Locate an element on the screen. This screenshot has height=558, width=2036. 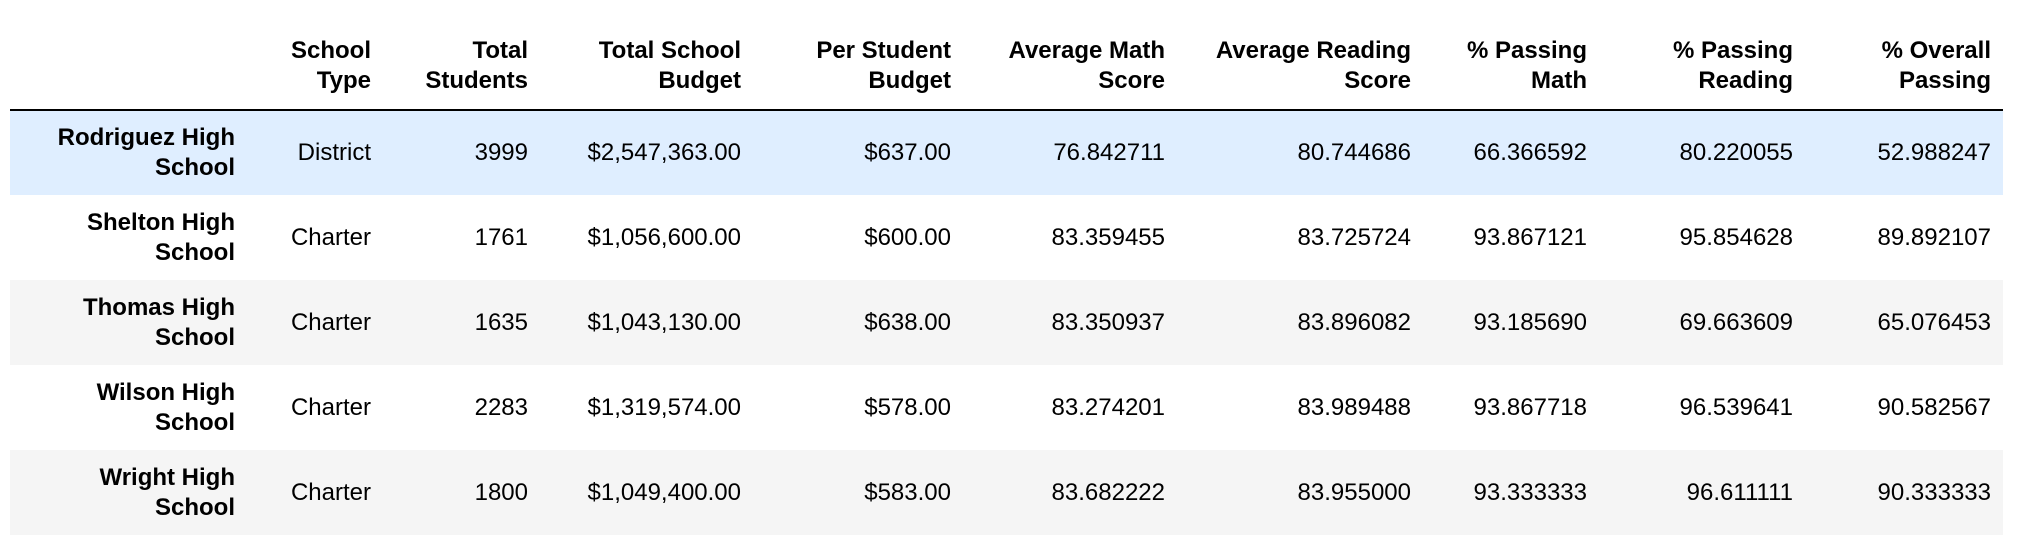
table-cell: $1,049,400.00 is located at coordinates (664, 492).